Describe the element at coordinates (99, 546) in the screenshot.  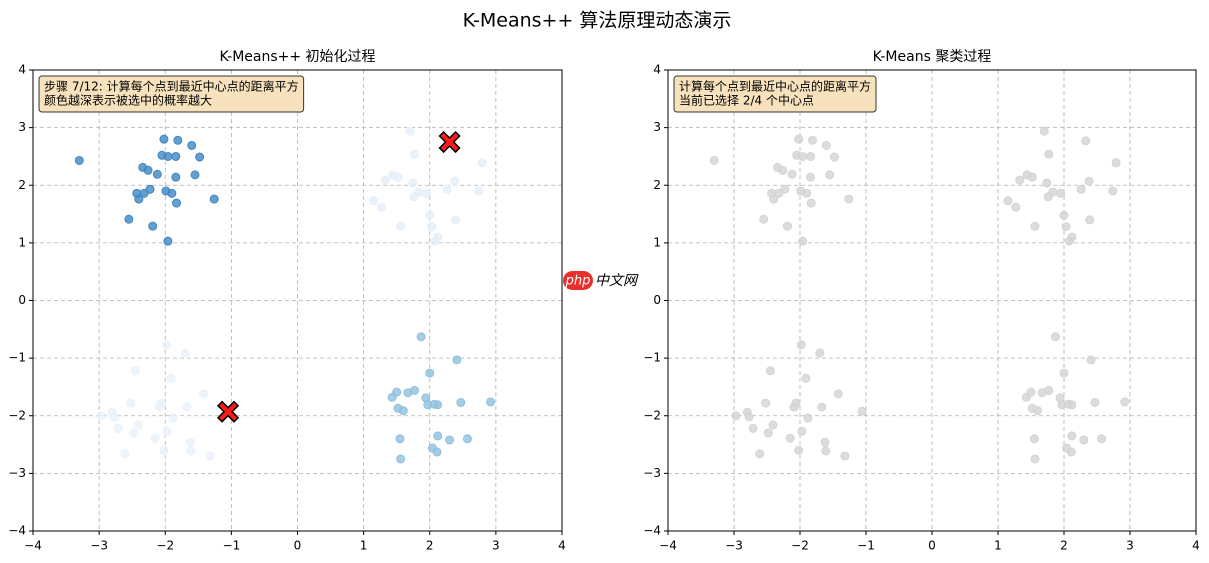
I see `x-tick-label: −3` at that location.